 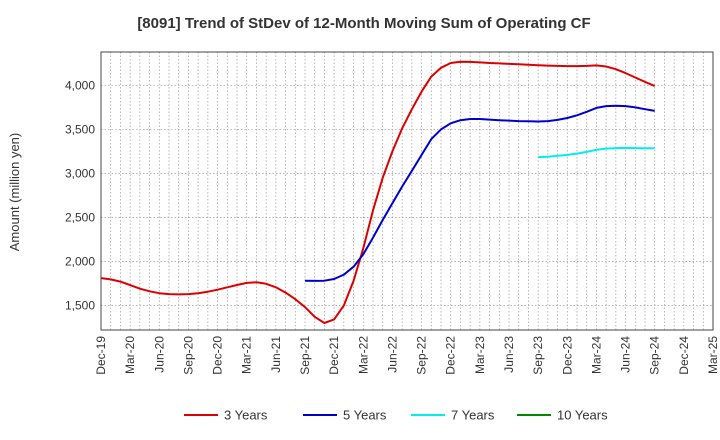 What do you see at coordinates (80, 217) in the screenshot?
I see `y-tick-label: 2,500` at bounding box center [80, 217].